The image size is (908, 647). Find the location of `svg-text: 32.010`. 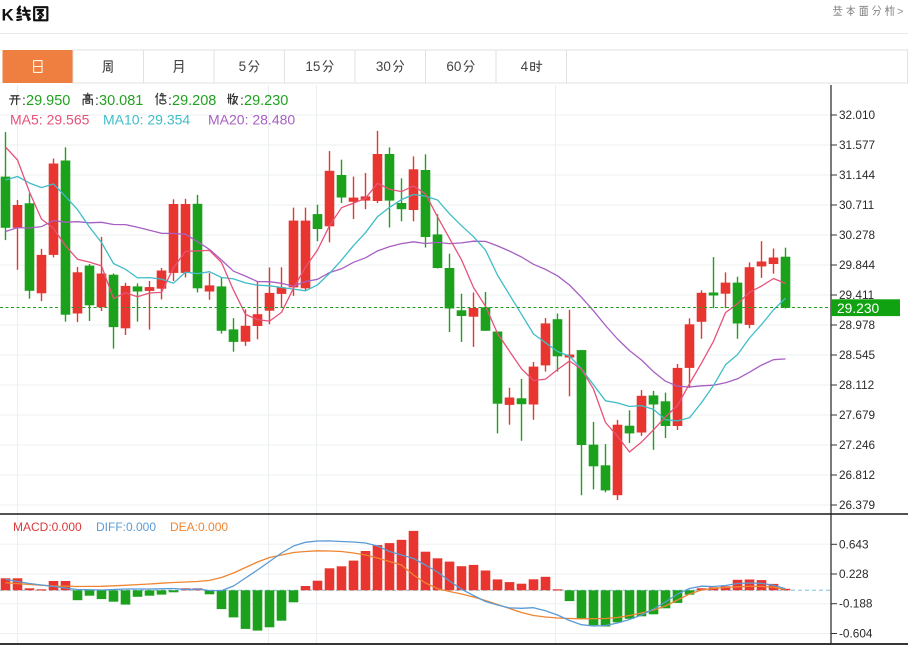

svg-text: 32.010 is located at coordinates (857, 115).